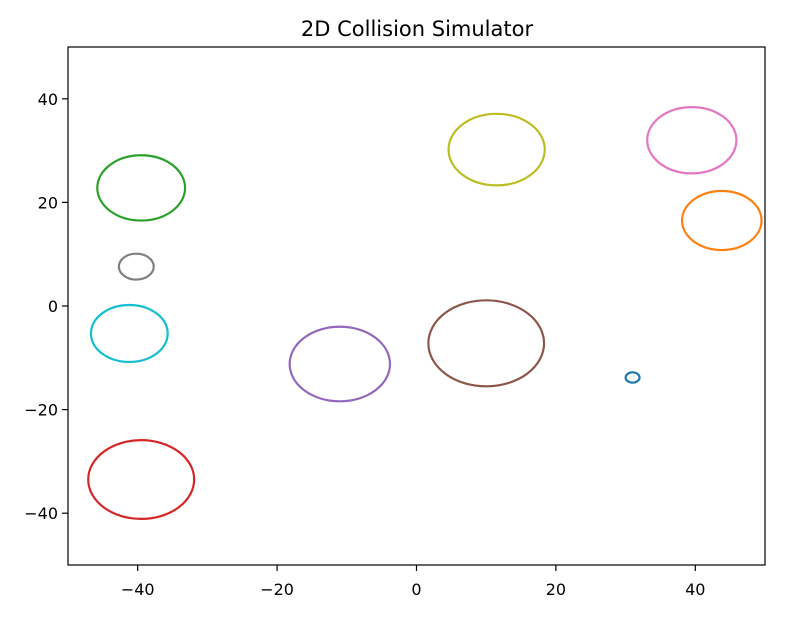 The width and height of the screenshot is (800, 617). I want to click on x-tick-label: 40, so click(695, 589).